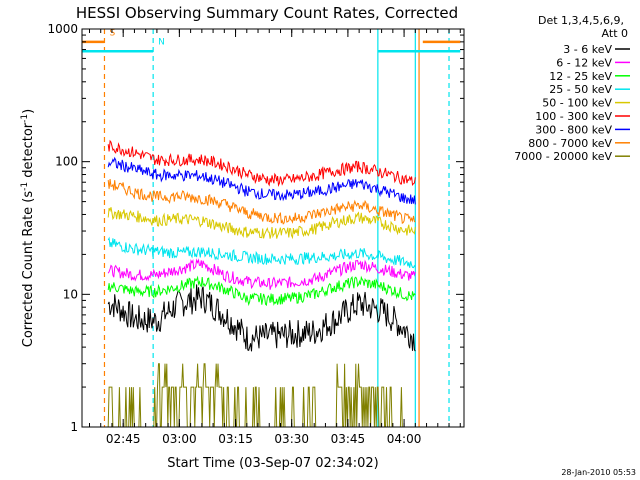 Image resolution: width=640 pixels, height=480 pixels. I want to click on legend-item-label: 12 - 25 keV, so click(580, 76).